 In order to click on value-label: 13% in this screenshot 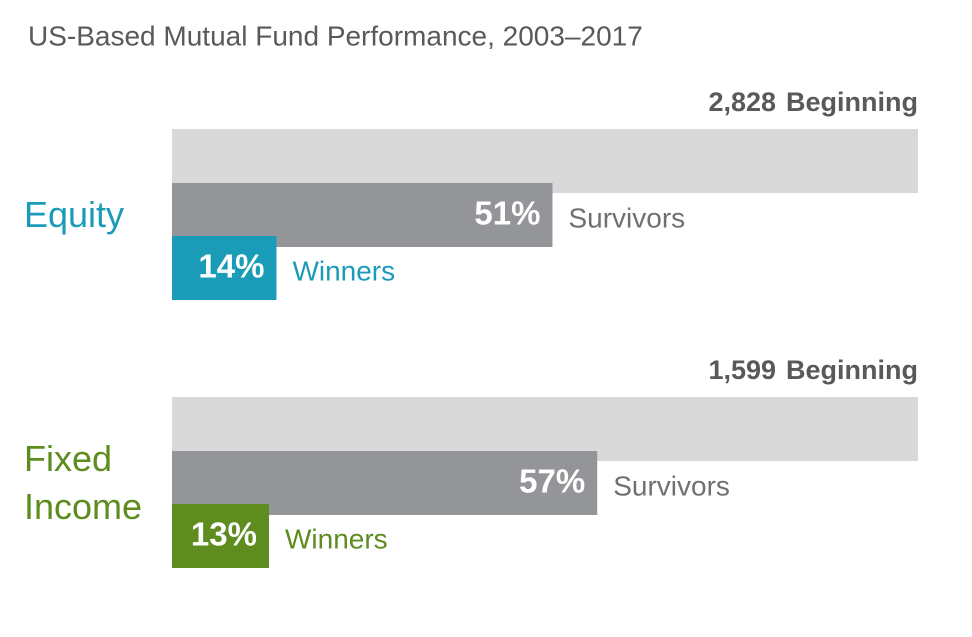, I will do `click(224, 534)`.